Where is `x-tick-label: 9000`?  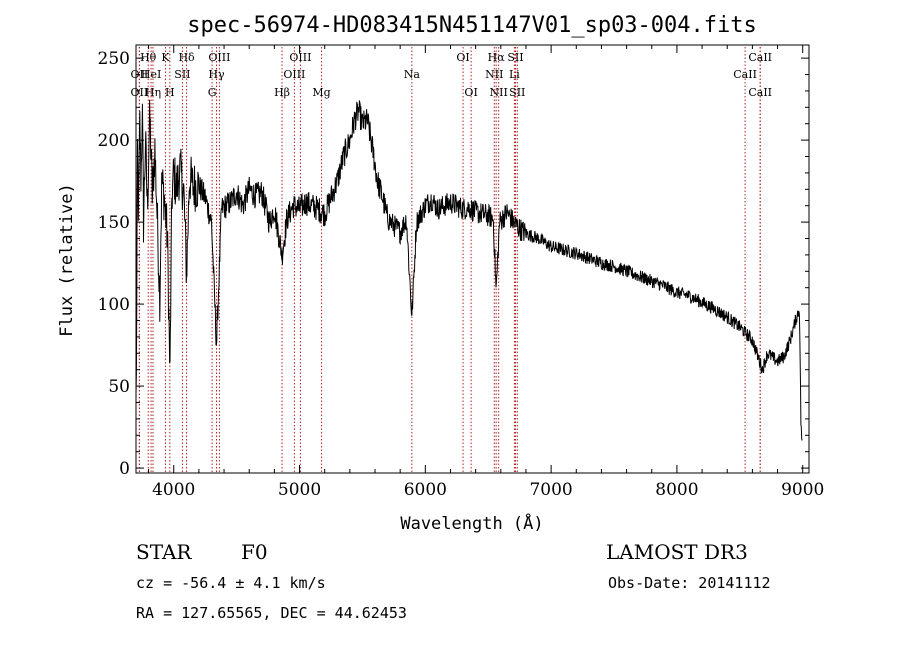
x-tick-label: 9000 is located at coordinates (802, 490).